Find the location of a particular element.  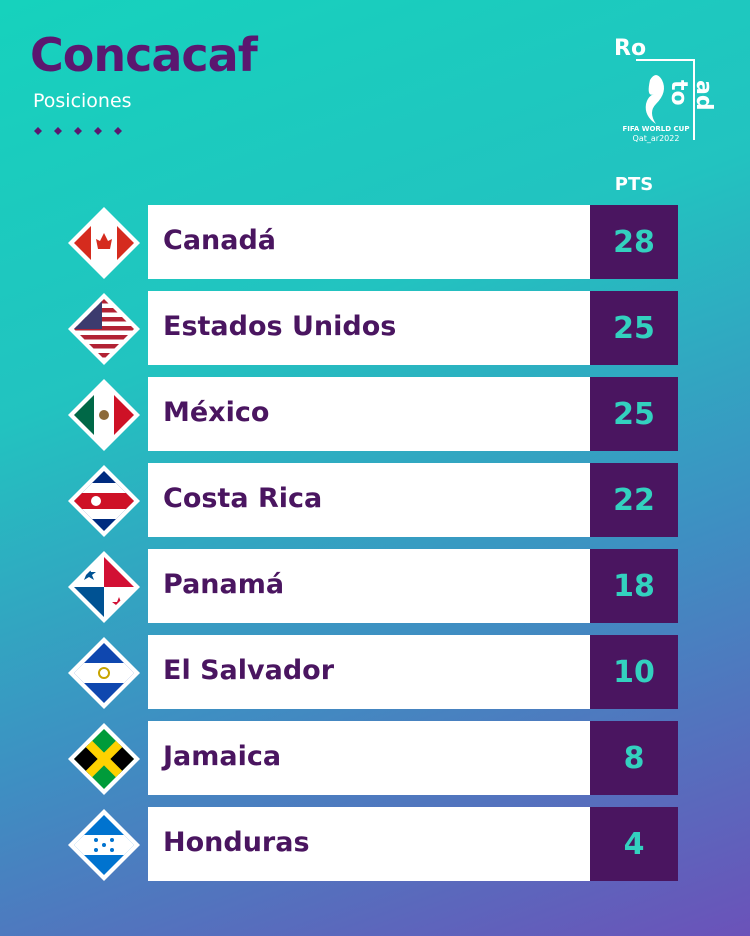

team-points: 18 is located at coordinates (634, 586).